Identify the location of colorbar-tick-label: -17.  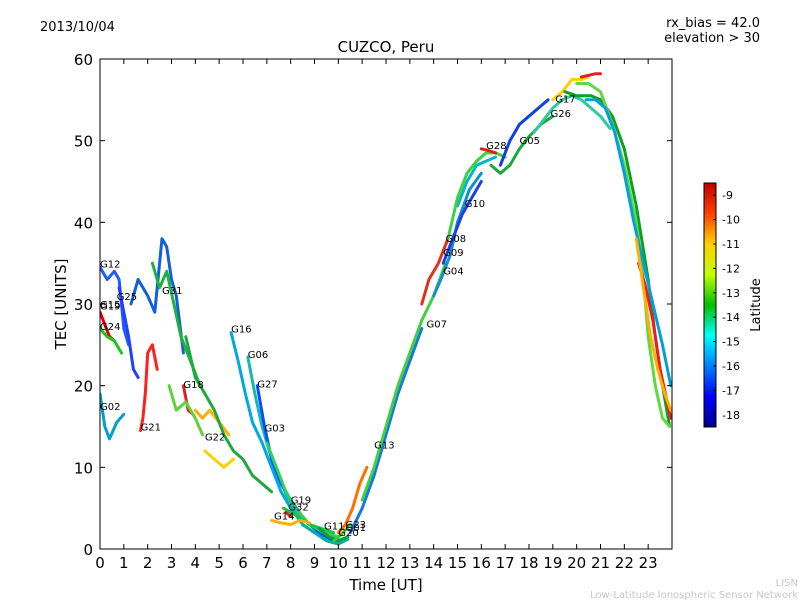
(731, 390).